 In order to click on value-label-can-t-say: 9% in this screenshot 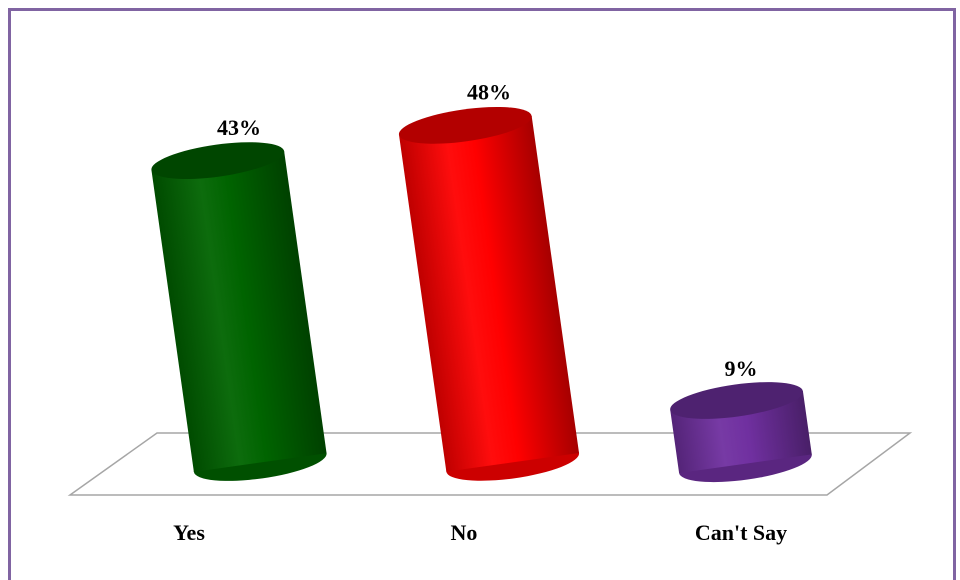, I will do `click(741, 368)`.